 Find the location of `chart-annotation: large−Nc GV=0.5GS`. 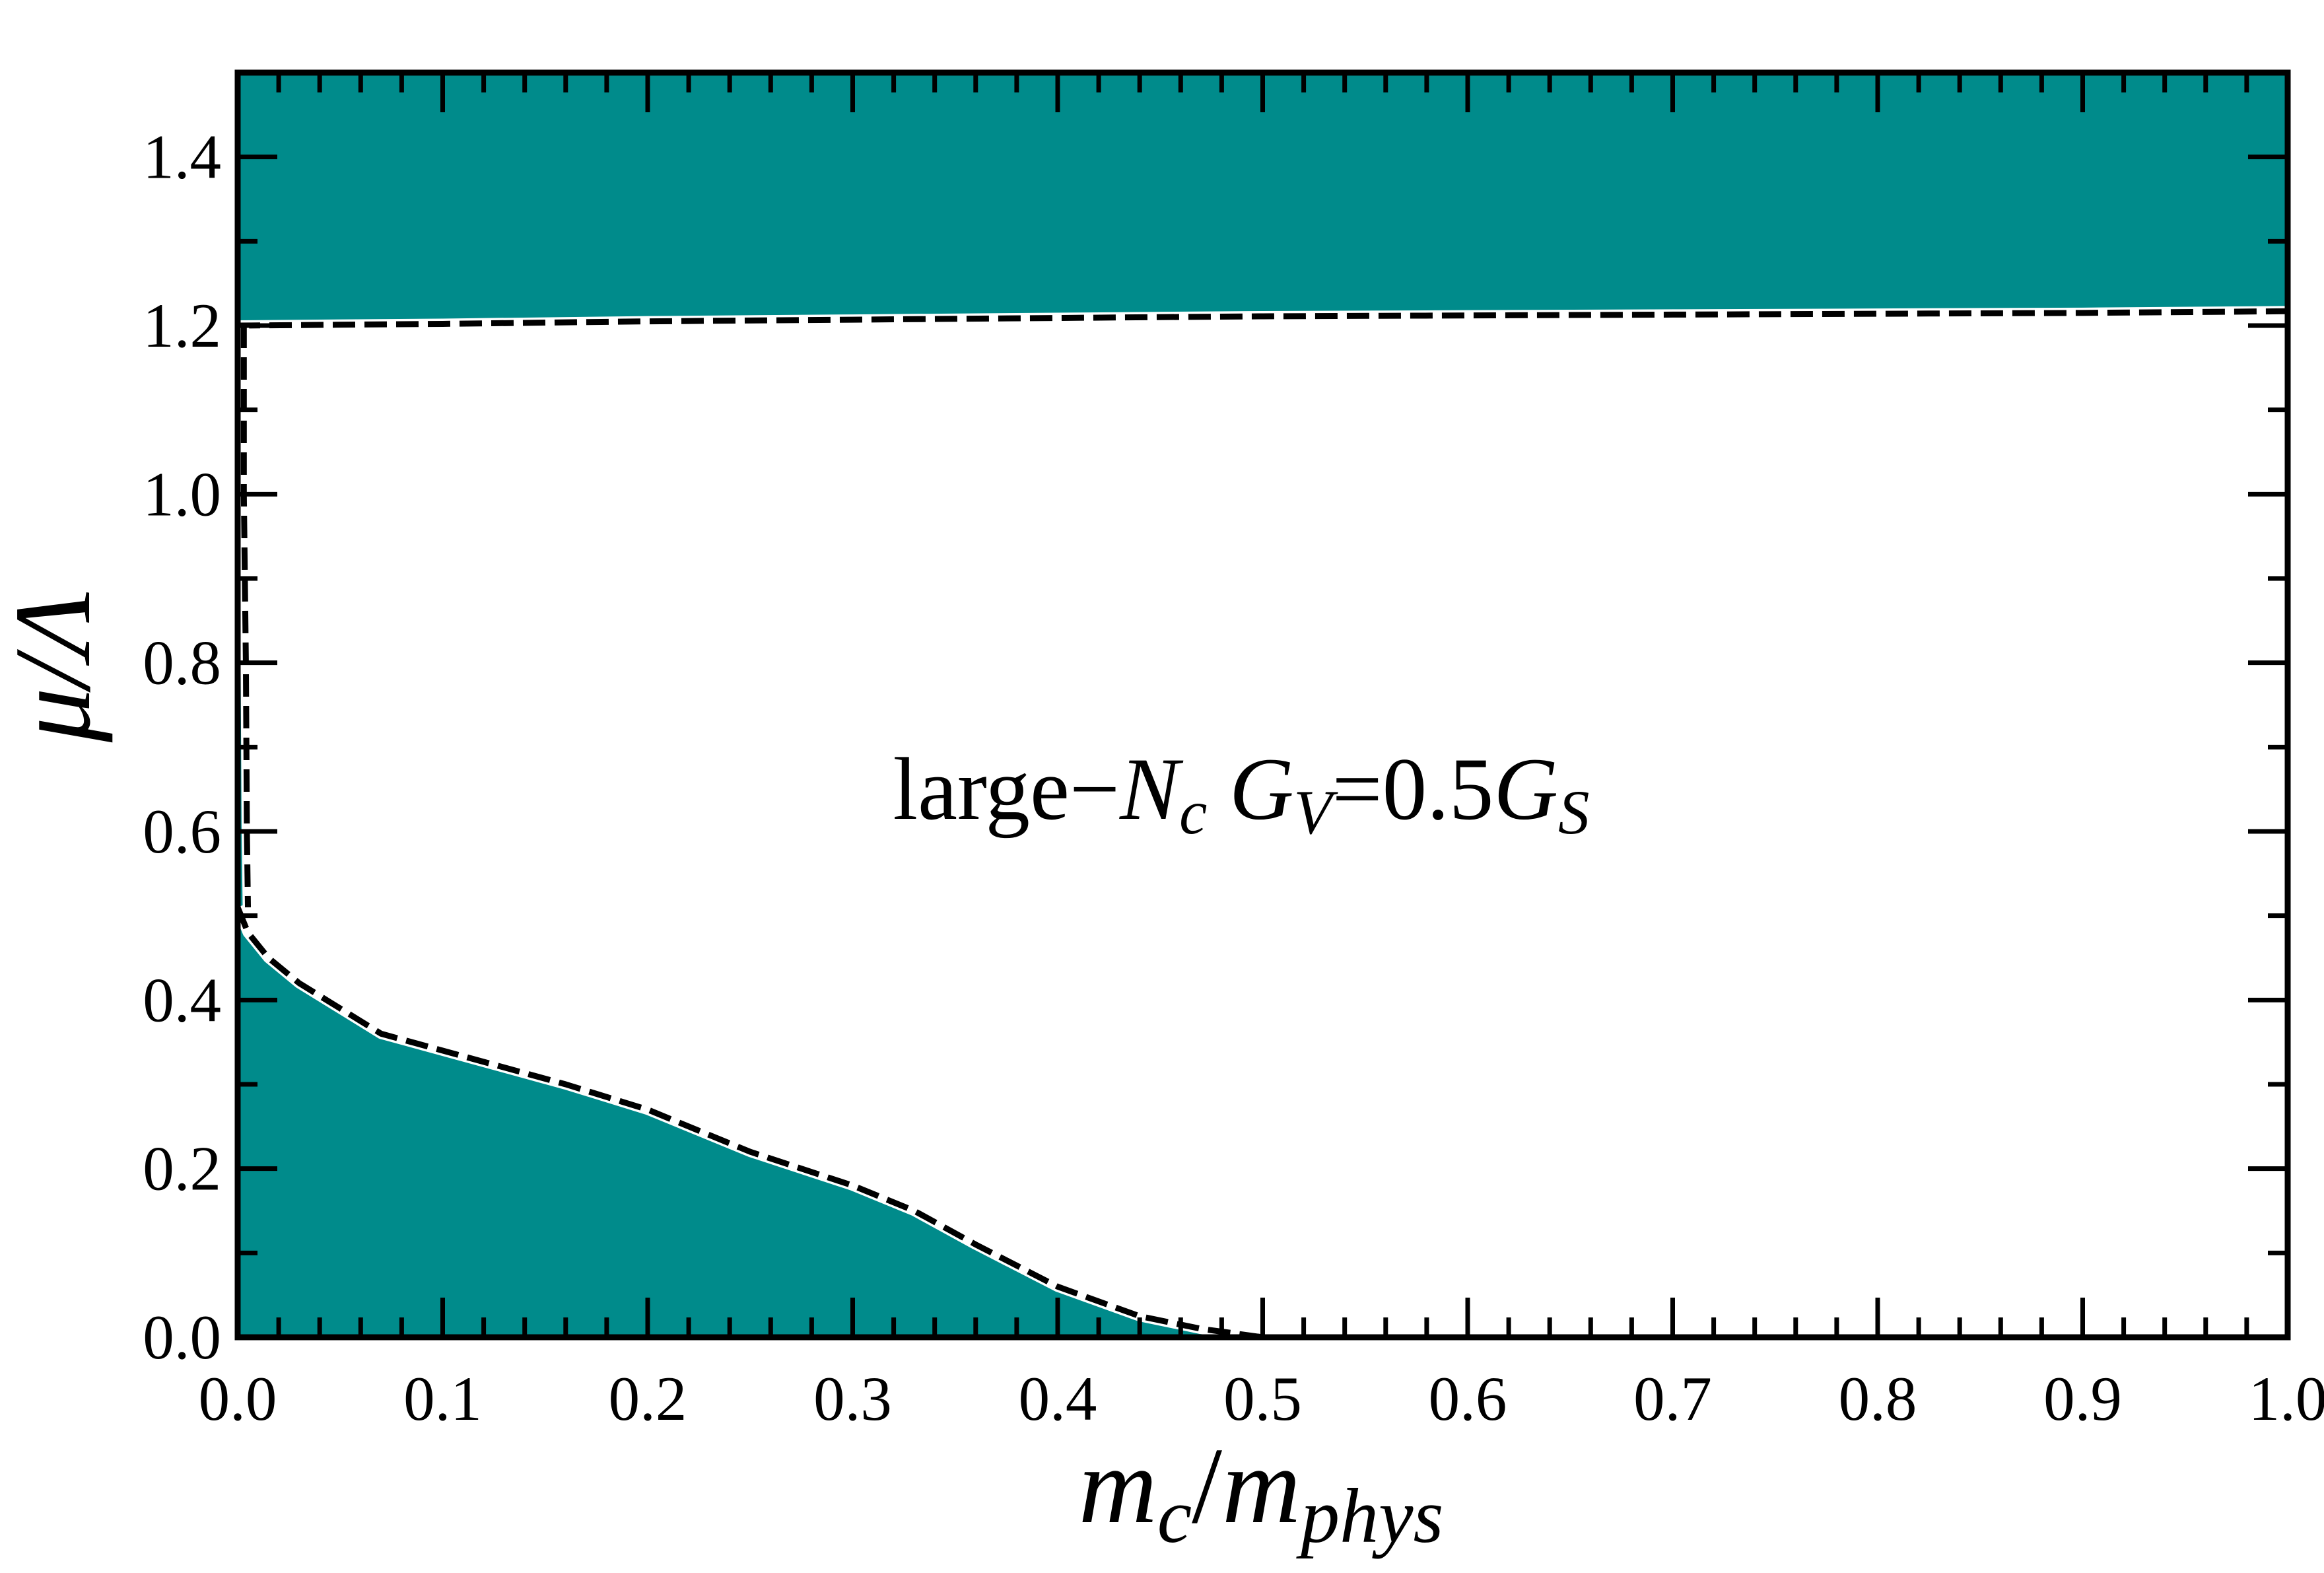

chart-annotation: large−Nc GV=0.5GS is located at coordinates (1242, 793).